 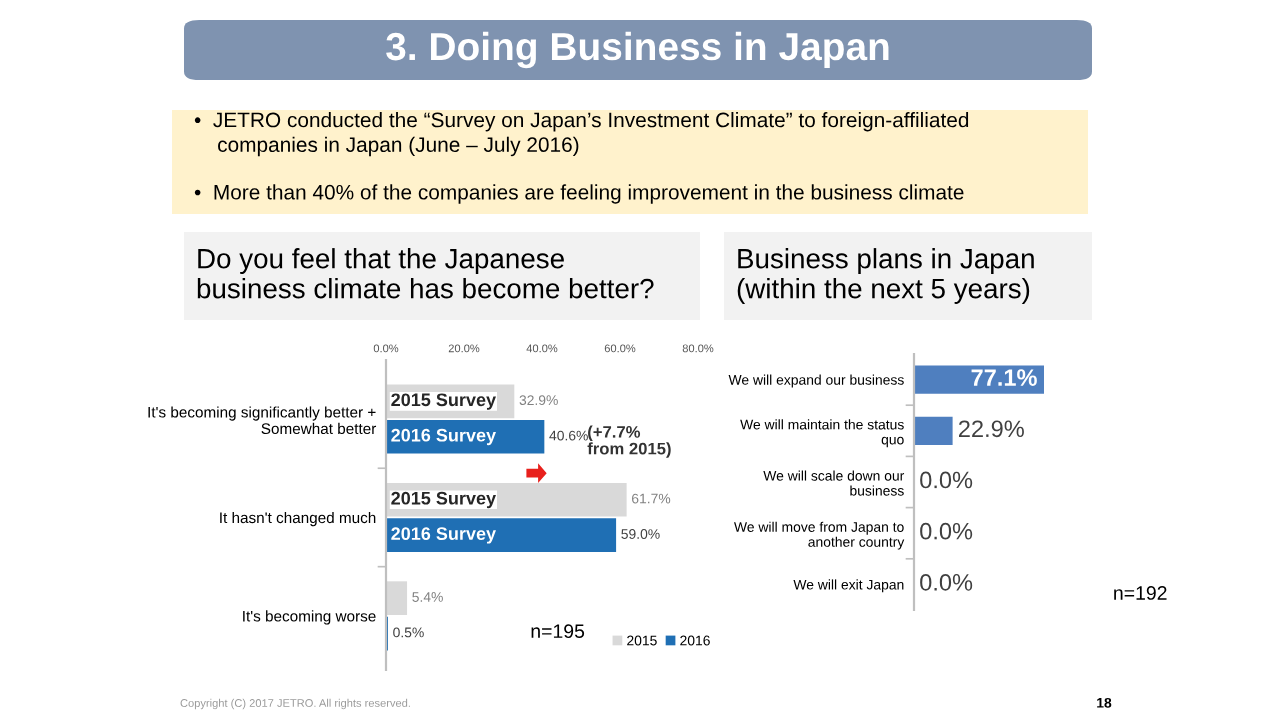 I want to click on annotation: (+7.7% from 2015), so click(x=629, y=441).